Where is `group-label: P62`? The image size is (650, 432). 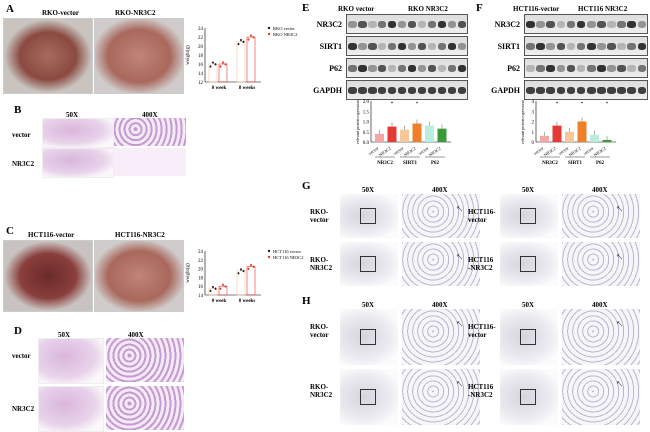 group-label: P62 is located at coordinates (600, 163).